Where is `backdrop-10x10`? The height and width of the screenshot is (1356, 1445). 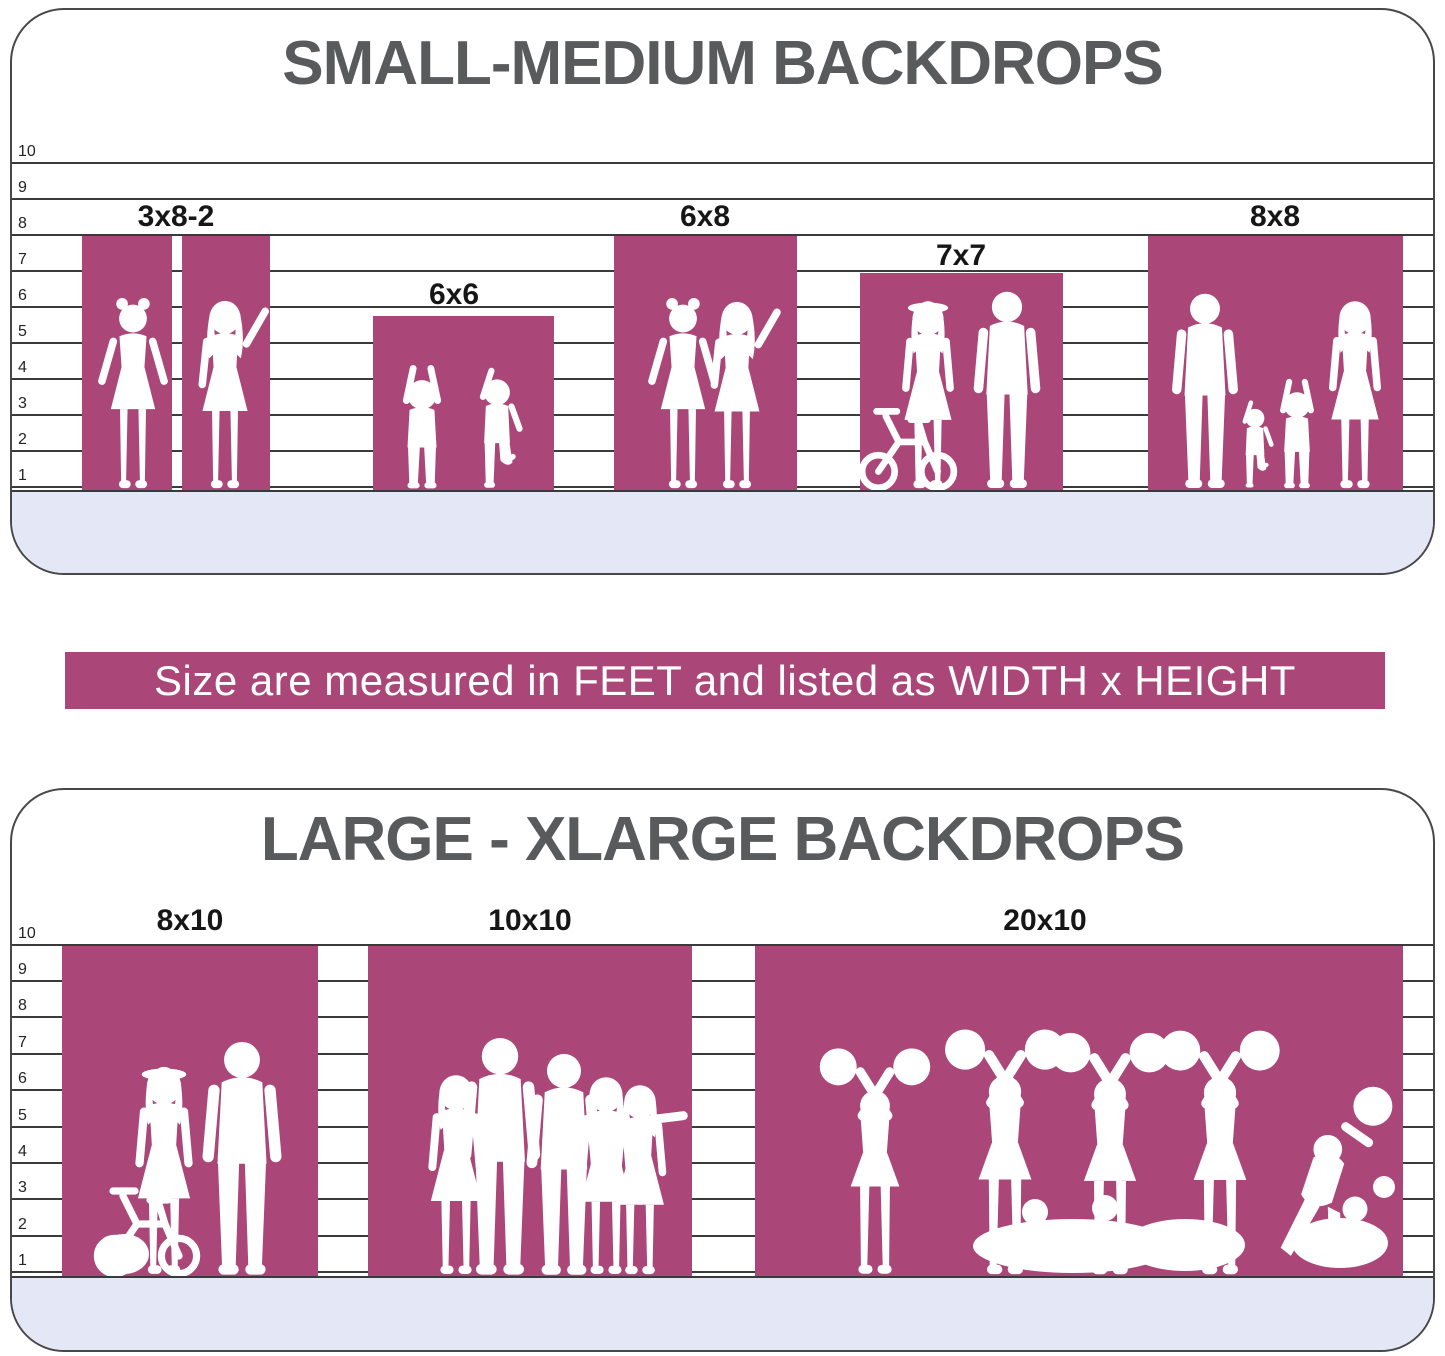 backdrop-10x10 is located at coordinates (530, 1111).